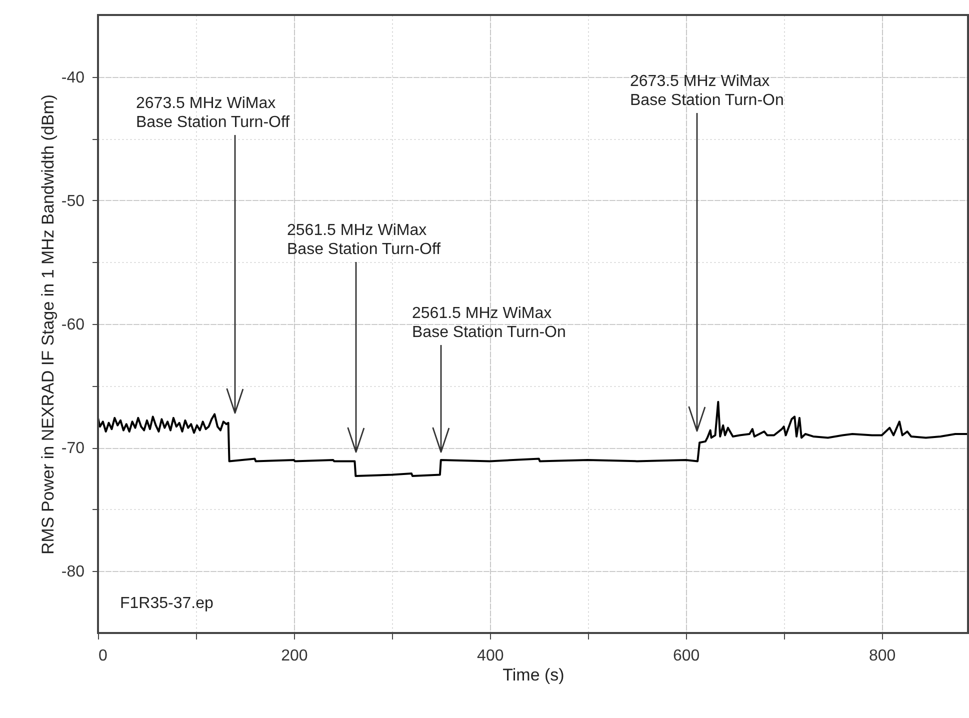  I want to click on x-tick-label: 600, so click(686, 656).